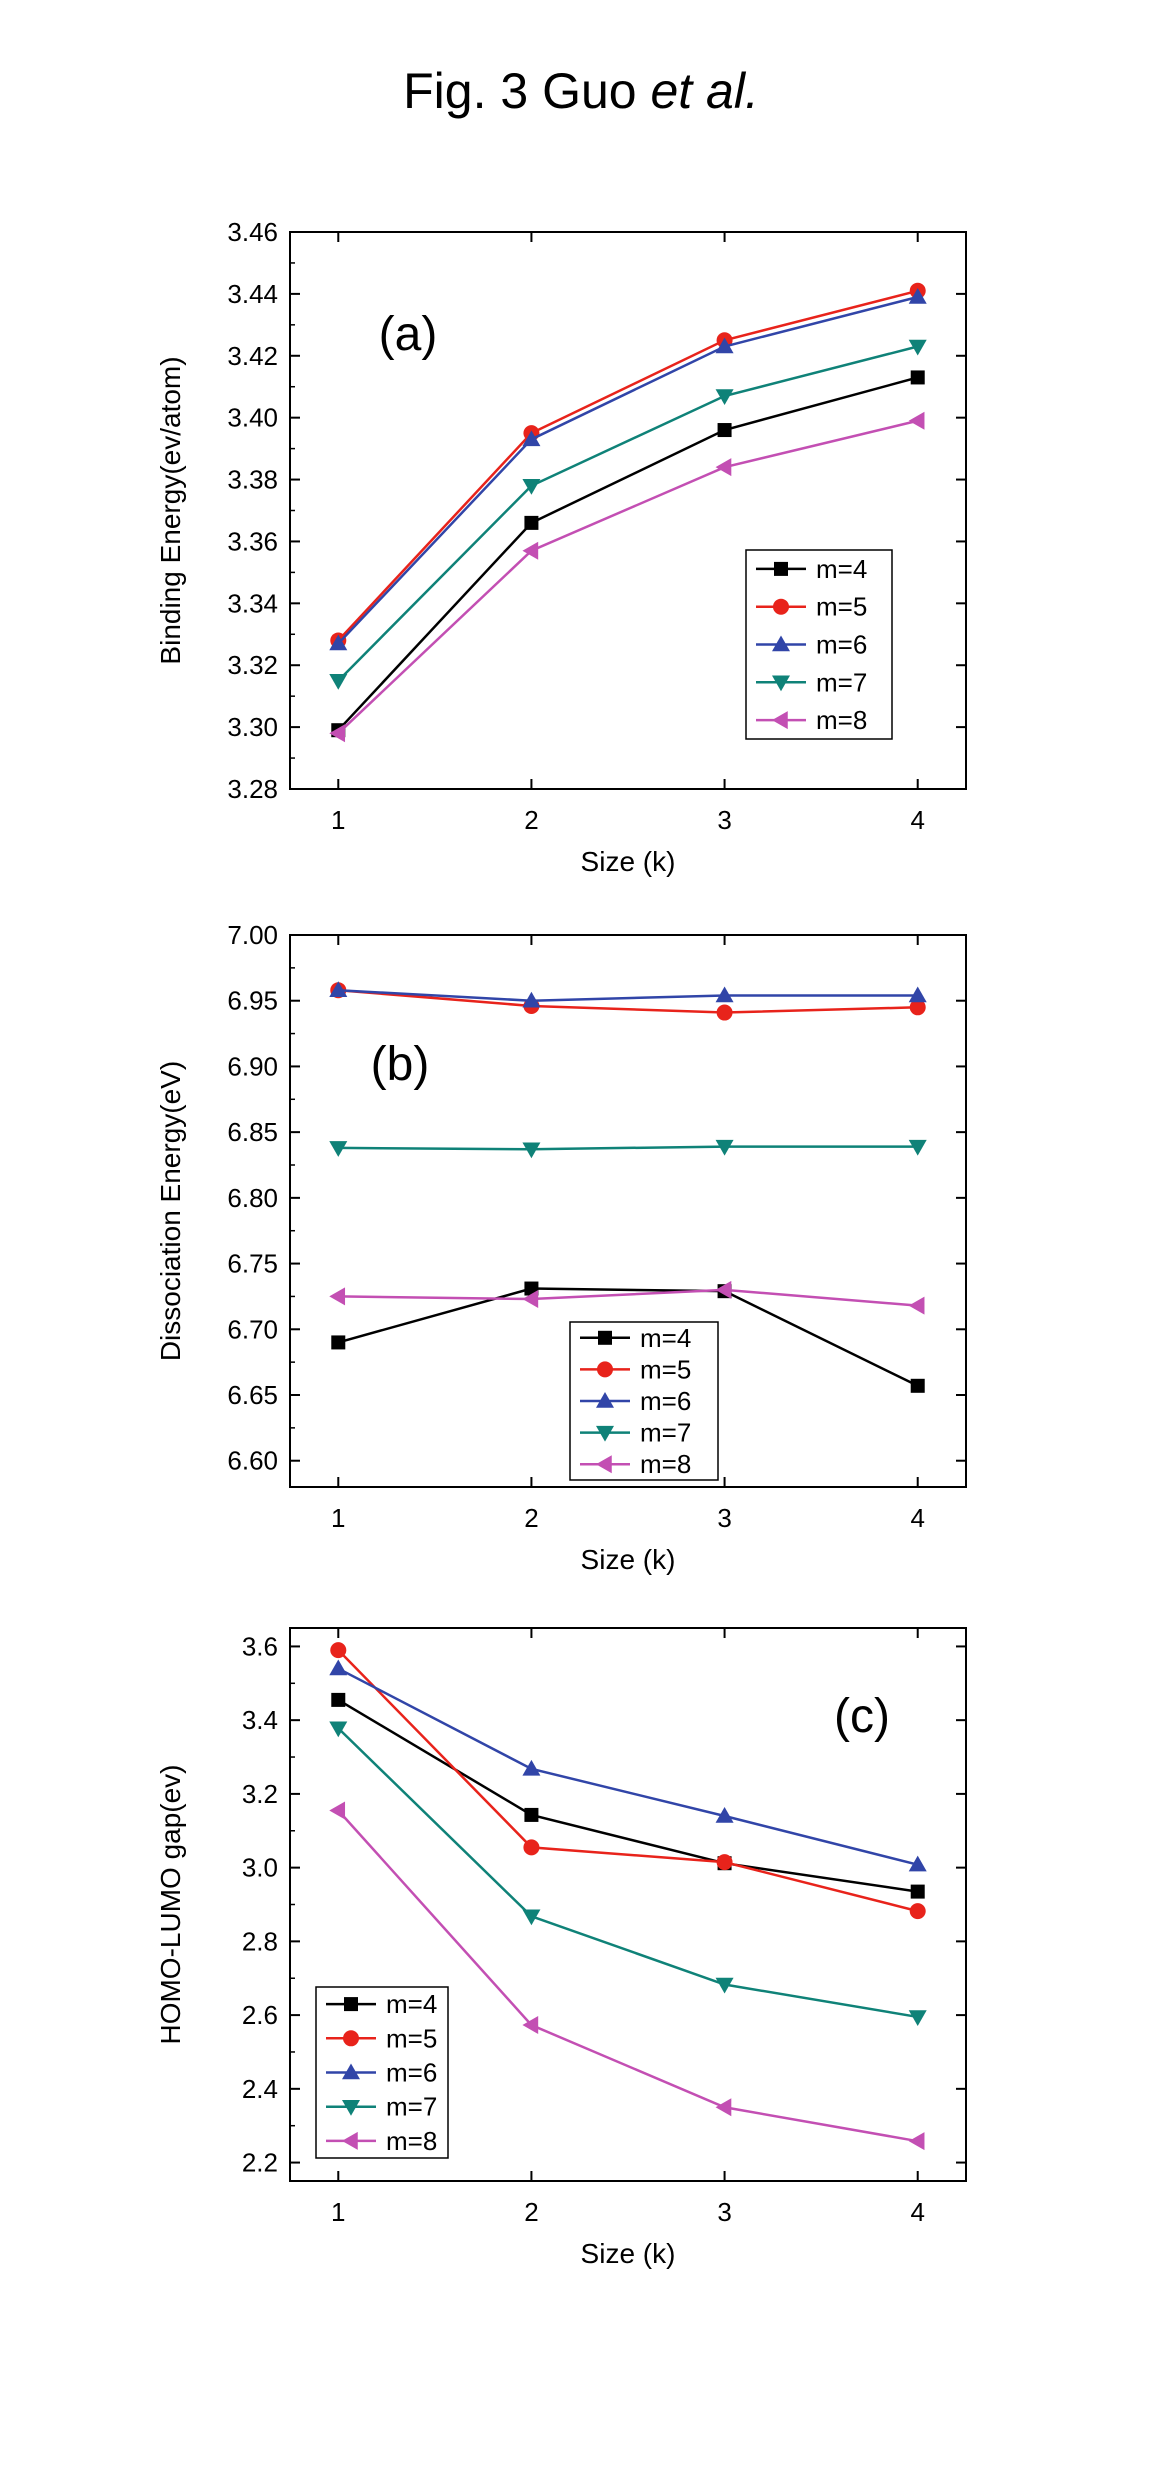 This screenshot has height=2465, width=1162. What do you see at coordinates (841, 607) in the screenshot?
I see `legend-label: m=5` at bounding box center [841, 607].